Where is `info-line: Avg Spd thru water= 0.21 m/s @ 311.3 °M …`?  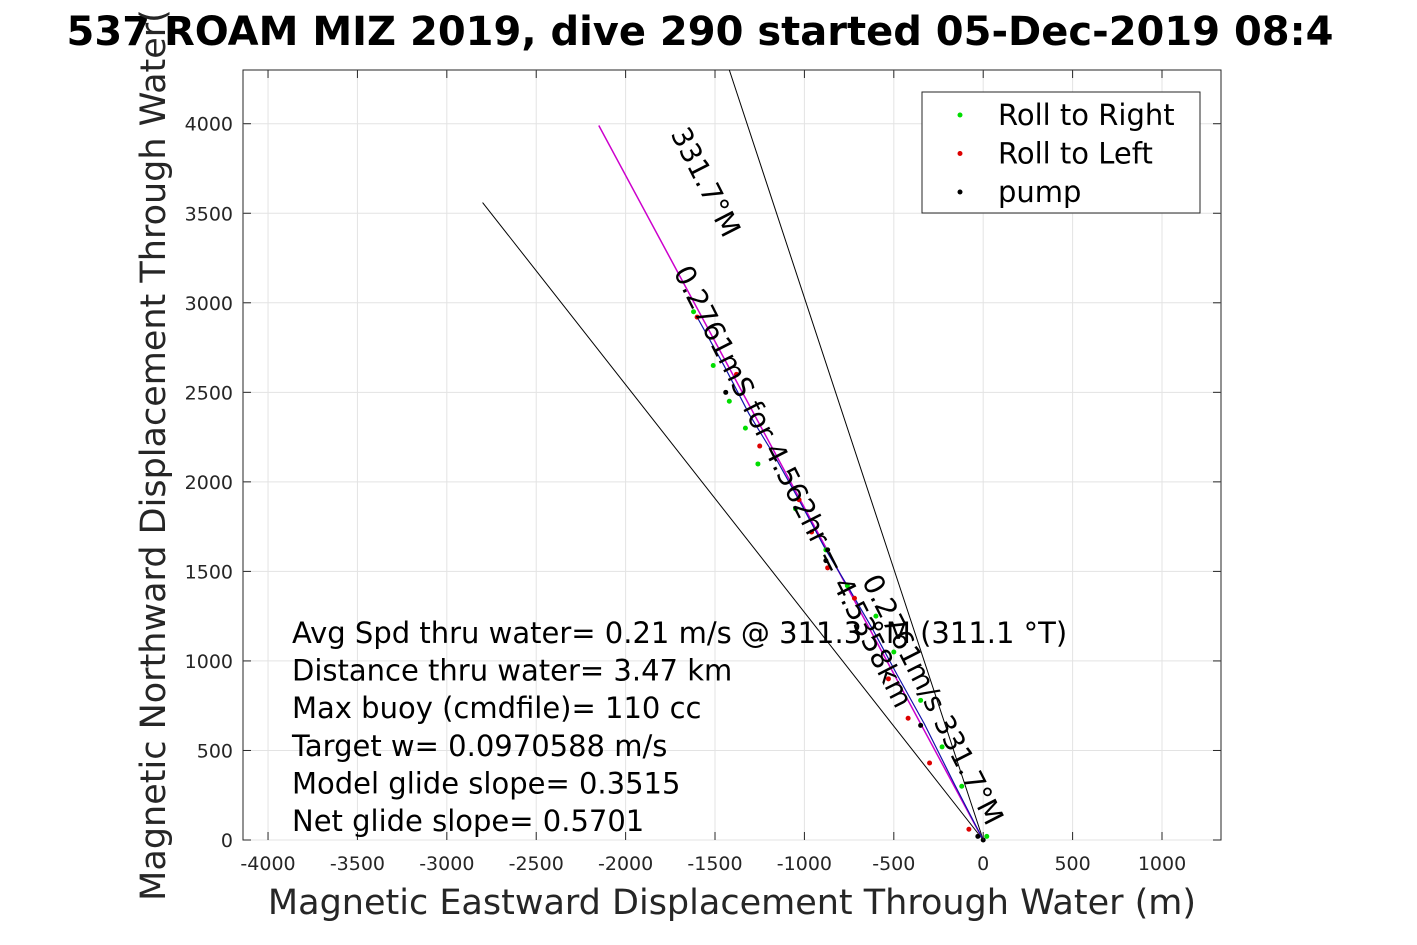 info-line: Avg Spd thru water= 0.21 m/s @ 311.3 °M … is located at coordinates (679, 633).